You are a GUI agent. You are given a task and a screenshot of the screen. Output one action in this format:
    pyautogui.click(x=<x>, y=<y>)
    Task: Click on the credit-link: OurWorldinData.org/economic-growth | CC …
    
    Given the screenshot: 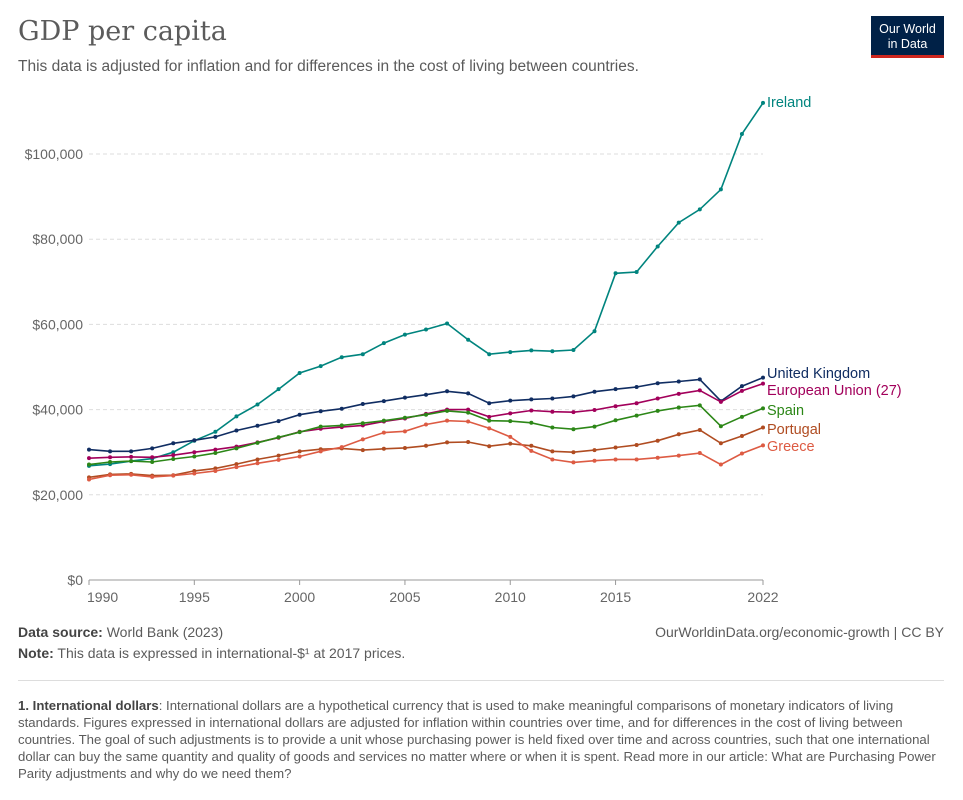 What is the action you would take?
    pyautogui.click(x=799, y=632)
    